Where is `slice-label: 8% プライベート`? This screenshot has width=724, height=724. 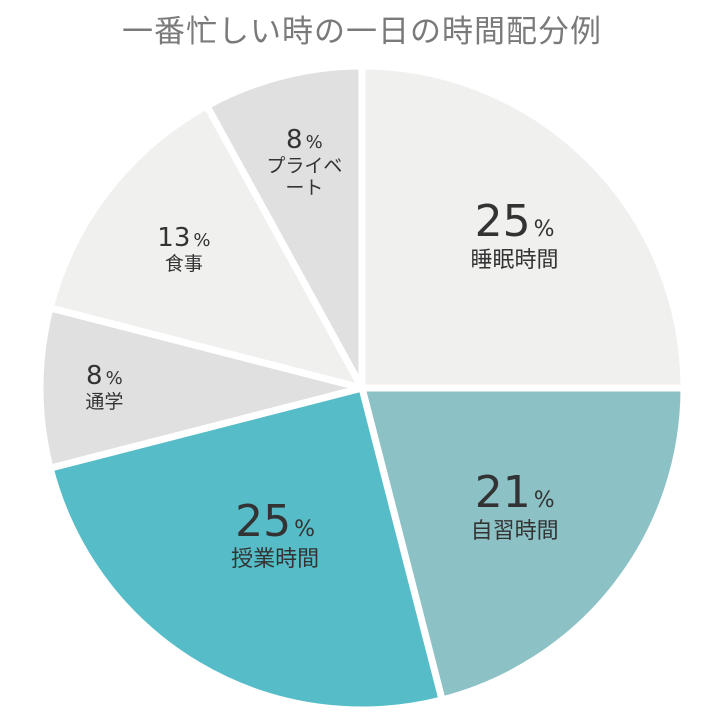 slice-label: 8% プライベート is located at coordinates (304, 163).